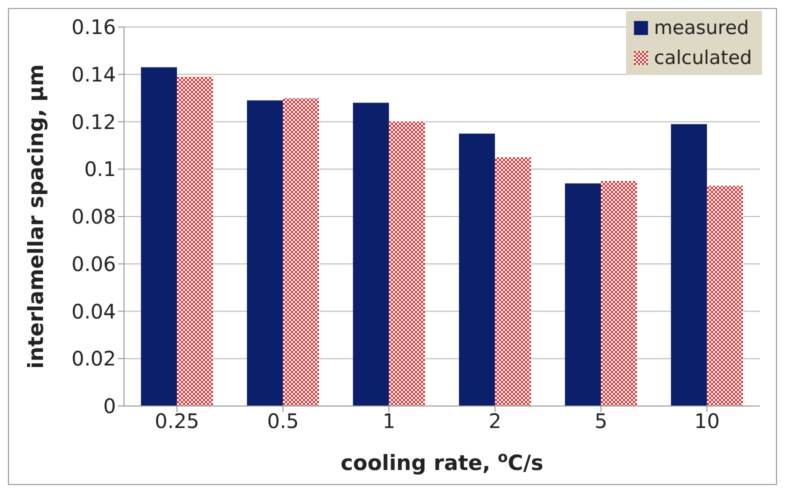 The width and height of the screenshot is (785, 493). What do you see at coordinates (703, 58) in the screenshot?
I see `legend-label: calculated` at bounding box center [703, 58].